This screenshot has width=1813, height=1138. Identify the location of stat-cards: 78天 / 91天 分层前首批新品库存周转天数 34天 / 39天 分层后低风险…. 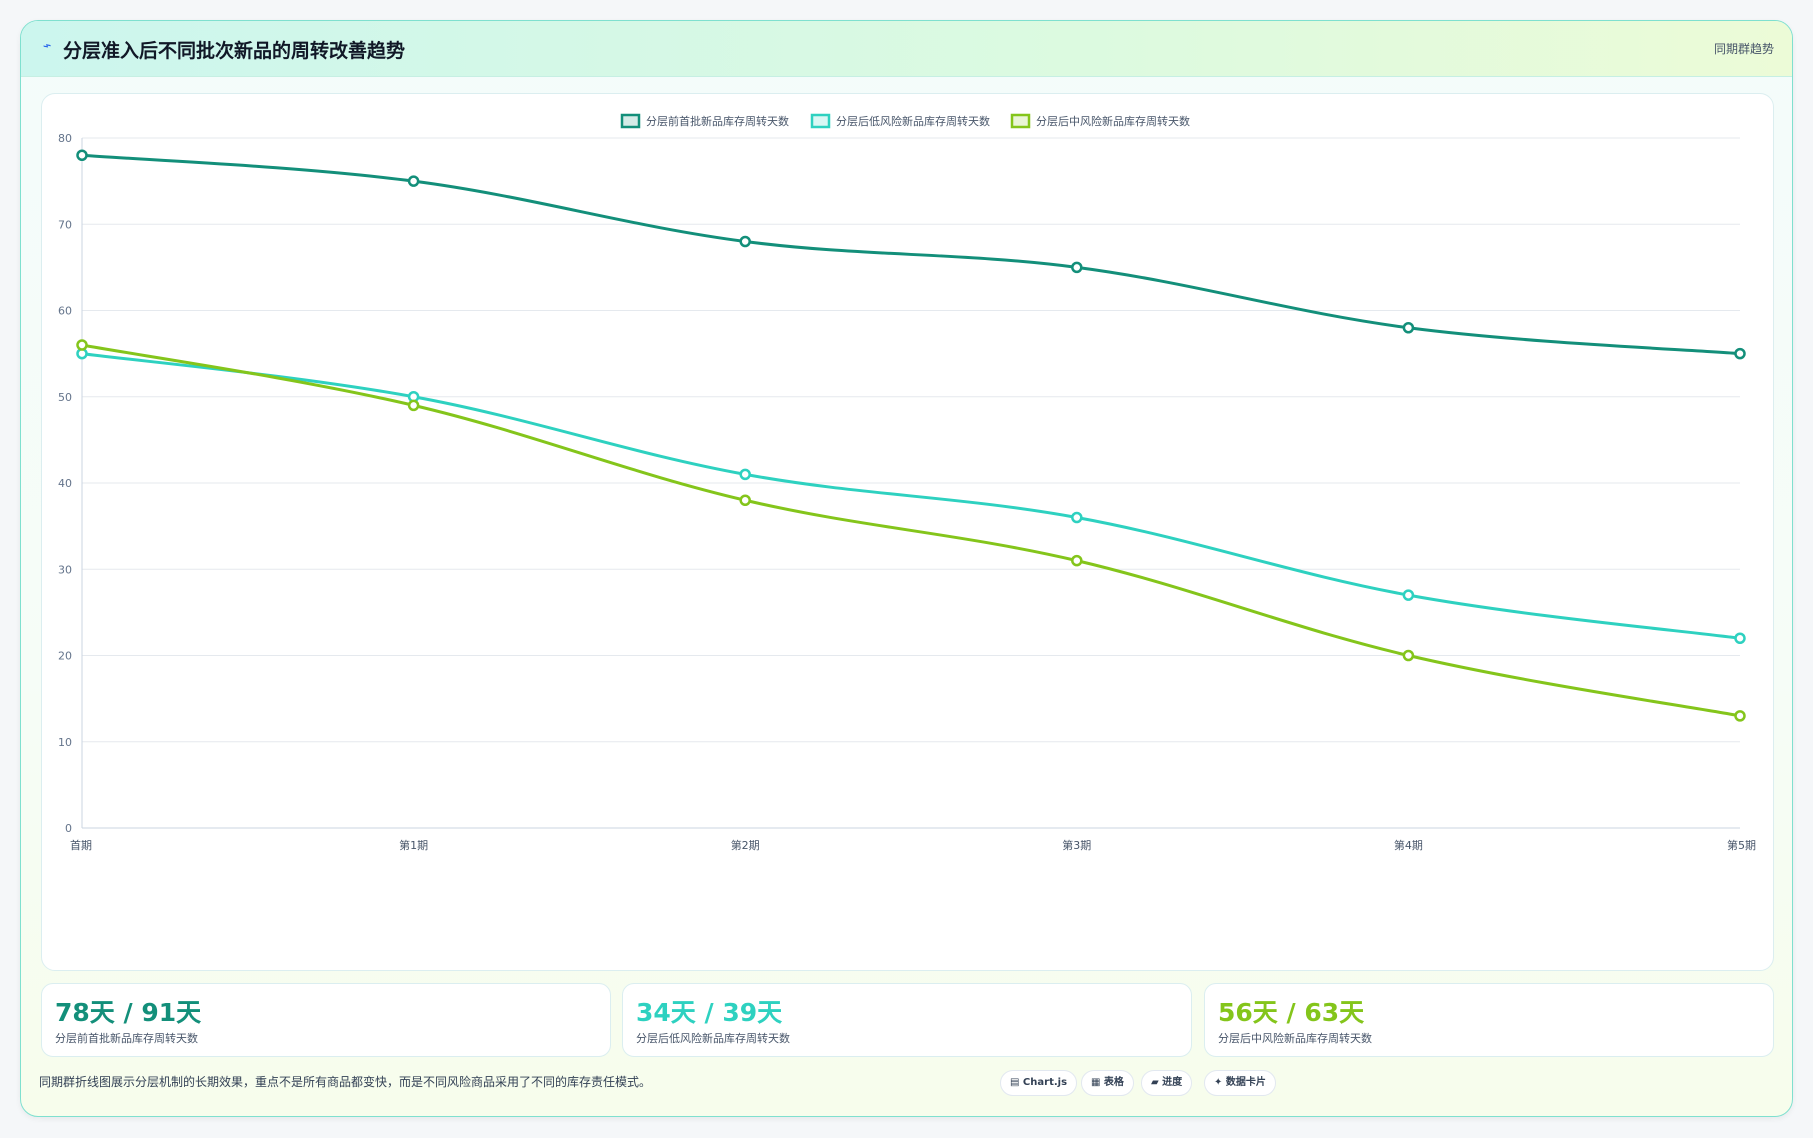
(907, 1020).